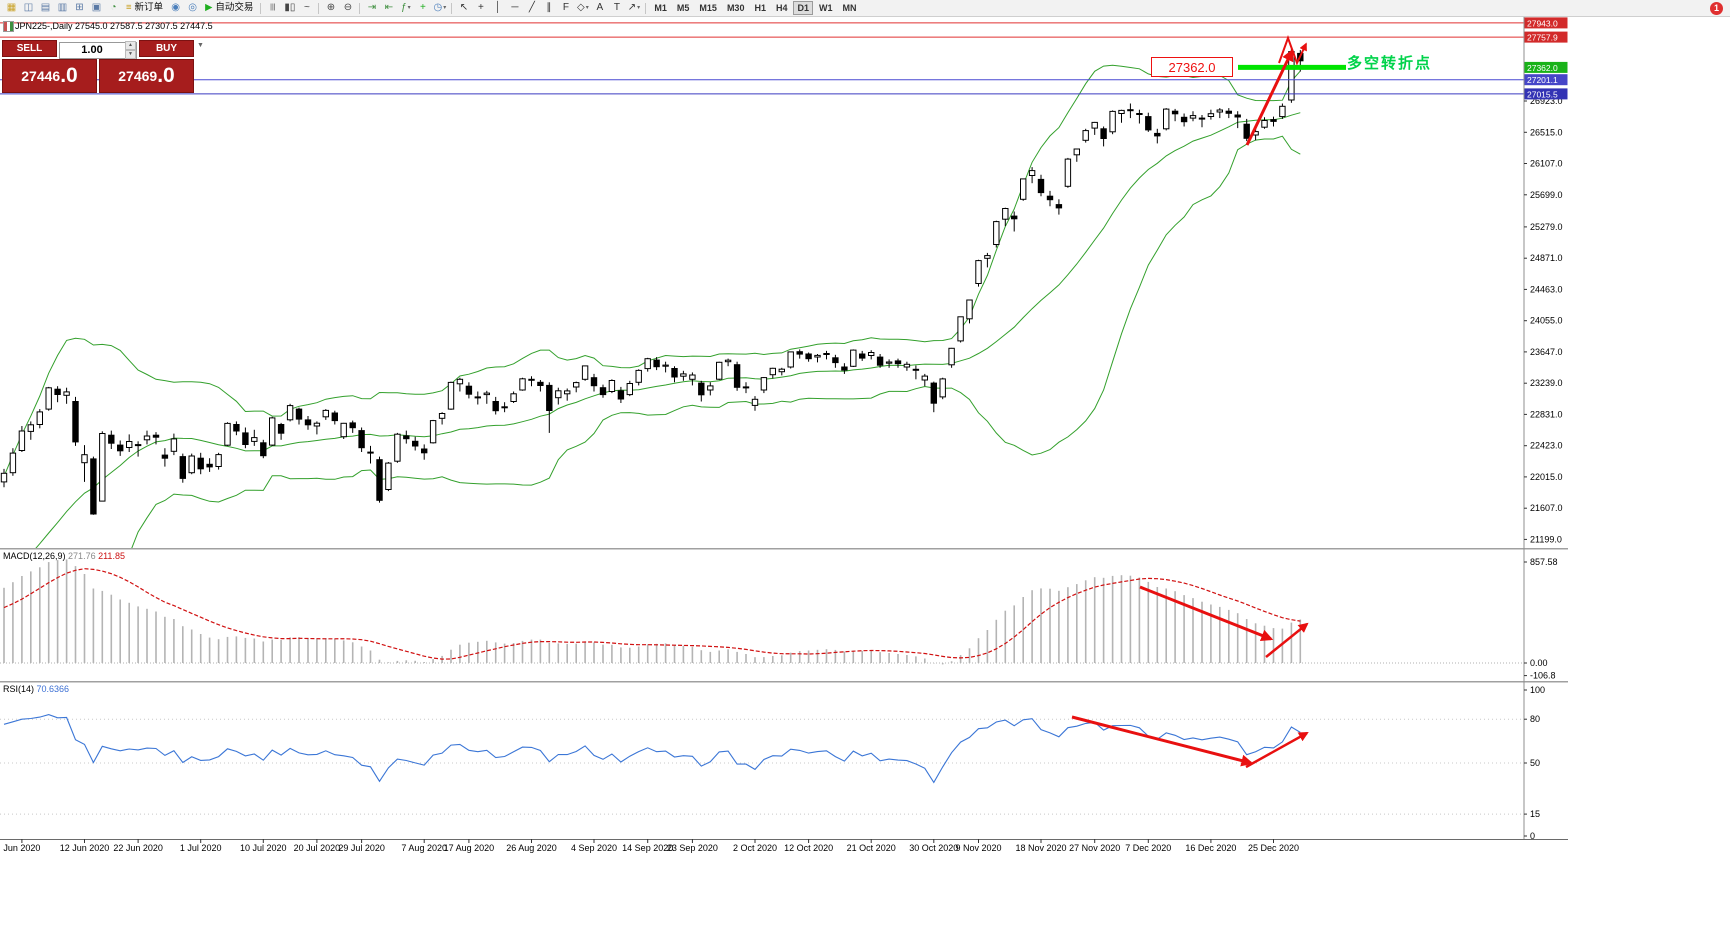  Describe the element at coordinates (289, 8) in the screenshot. I see `candlestick-chart-icon: ▮▯` at that location.